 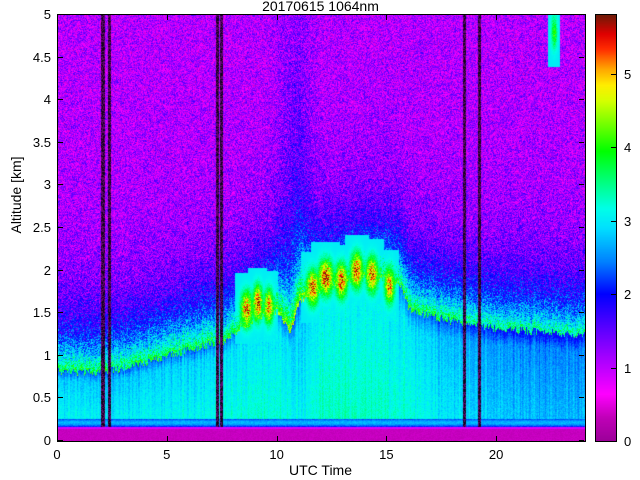 What do you see at coordinates (41, 57) in the screenshot?
I see `y-tick-label: 4.5` at bounding box center [41, 57].